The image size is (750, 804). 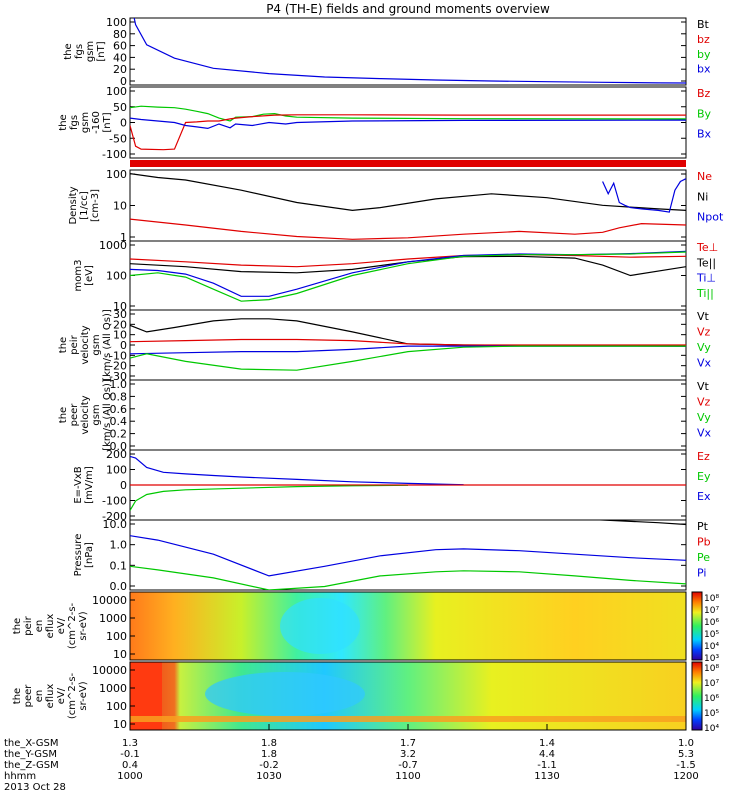 I want to click on x-row-value-the_Z-GSM-2: -0.7, so click(x=408, y=765).